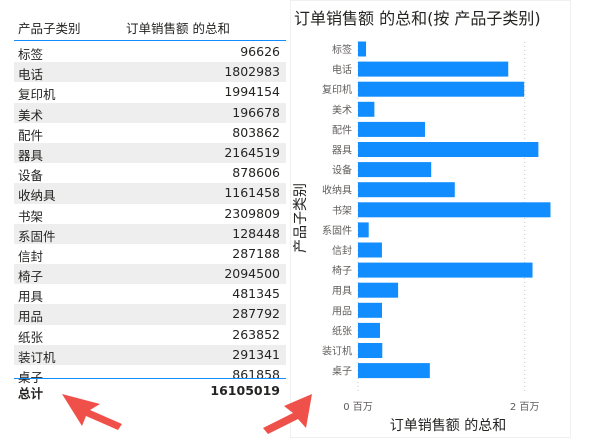  Describe the element at coordinates (260, 51) in the screenshot. I see `cell-value: 96626` at that location.